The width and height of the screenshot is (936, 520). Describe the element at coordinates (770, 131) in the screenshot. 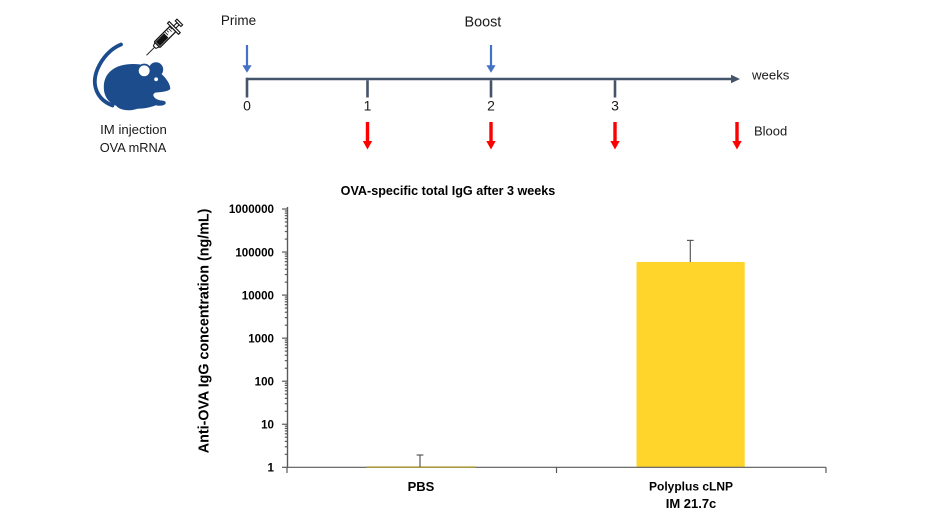

I see `svg-text: Blood` at that location.